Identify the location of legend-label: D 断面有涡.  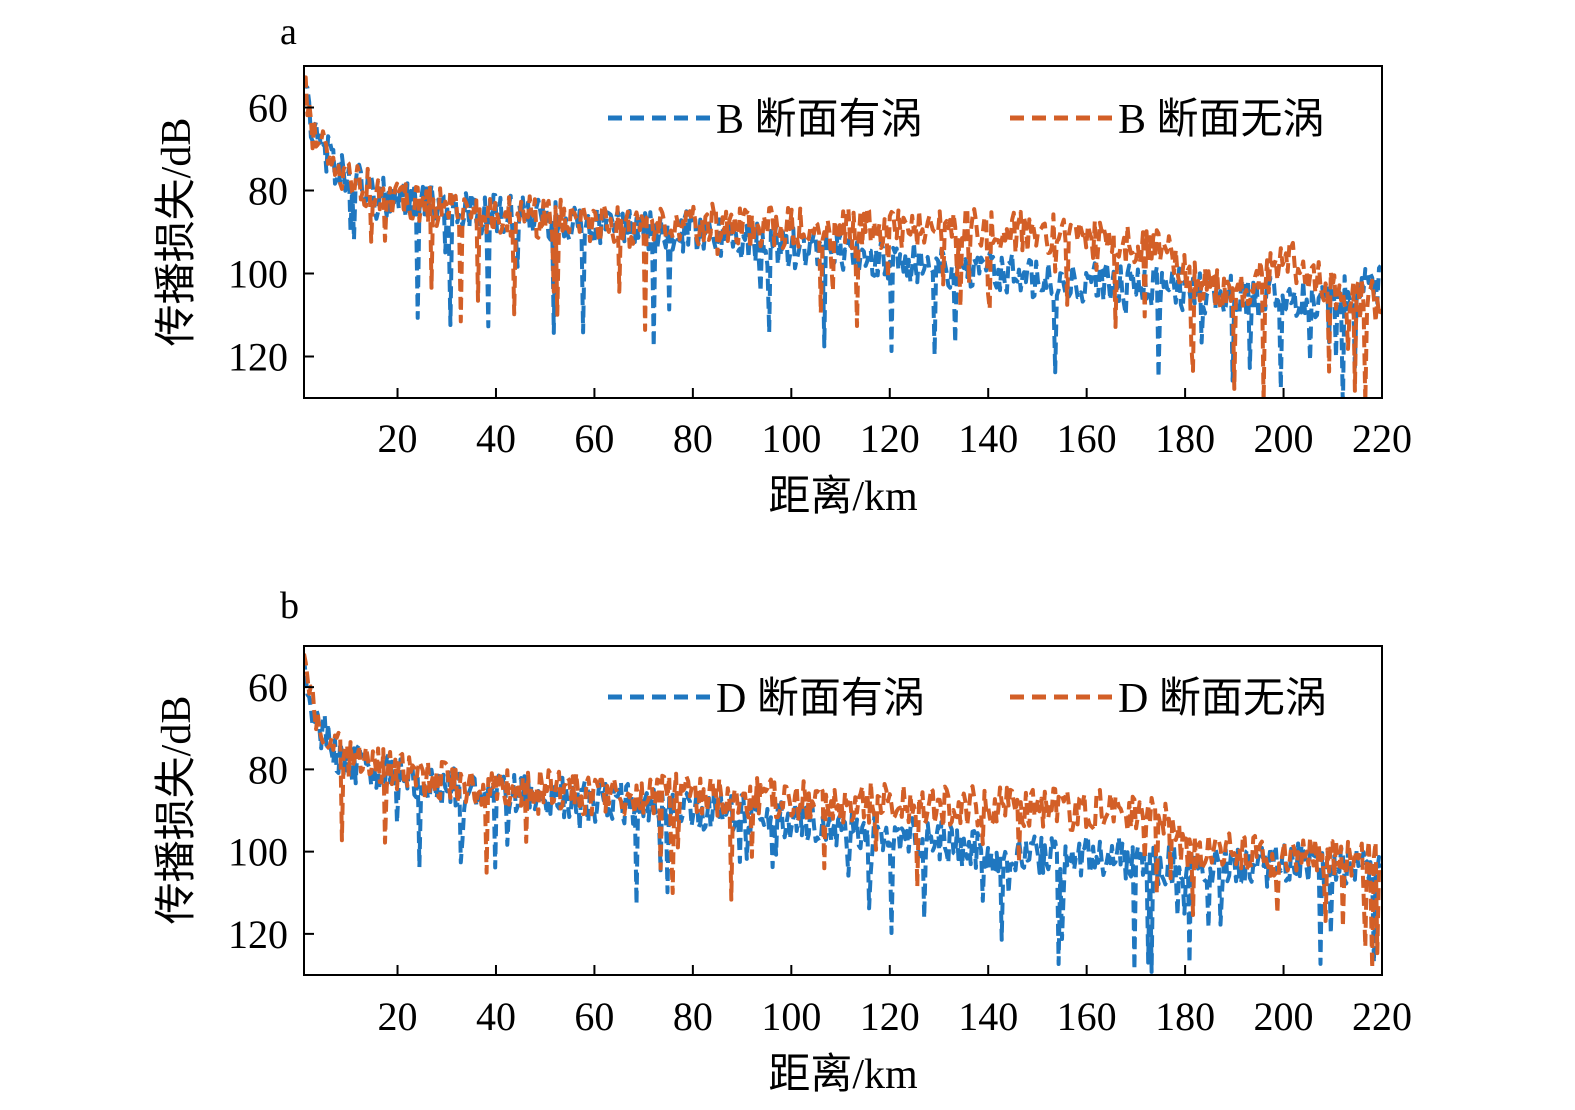
(820, 699).